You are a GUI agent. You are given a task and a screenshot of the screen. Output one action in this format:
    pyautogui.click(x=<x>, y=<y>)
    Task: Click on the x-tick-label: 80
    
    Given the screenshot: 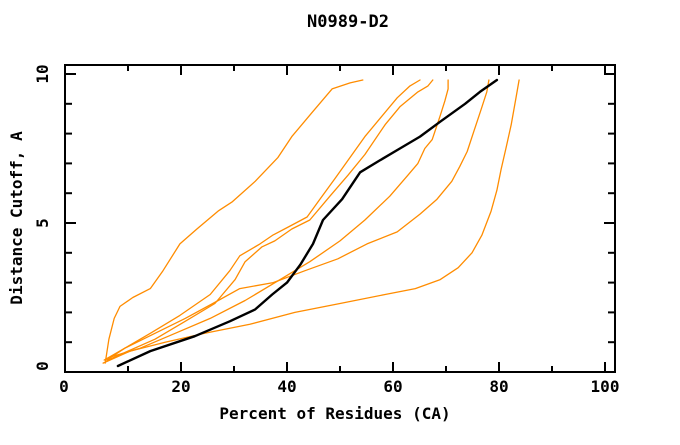 What is the action you would take?
    pyautogui.click(x=498, y=386)
    